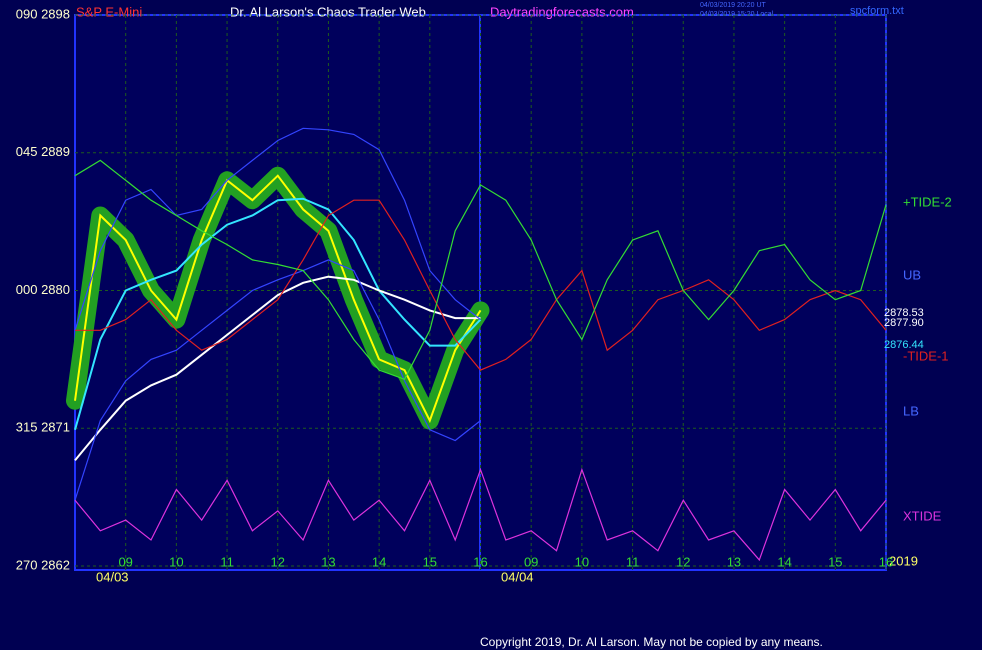 The image size is (982, 650). Describe the element at coordinates (328, 11) in the screenshot. I see `title: Dr. Al Larson's Chaos Trader Web` at that location.